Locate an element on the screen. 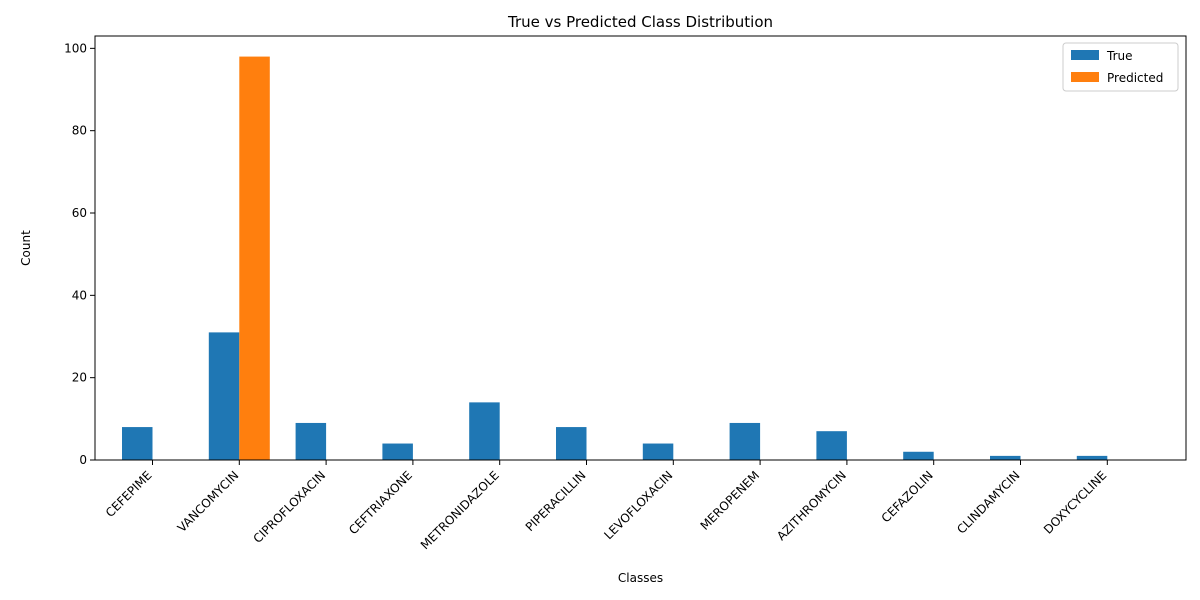  y-tick-label: 40 is located at coordinates (79, 295).